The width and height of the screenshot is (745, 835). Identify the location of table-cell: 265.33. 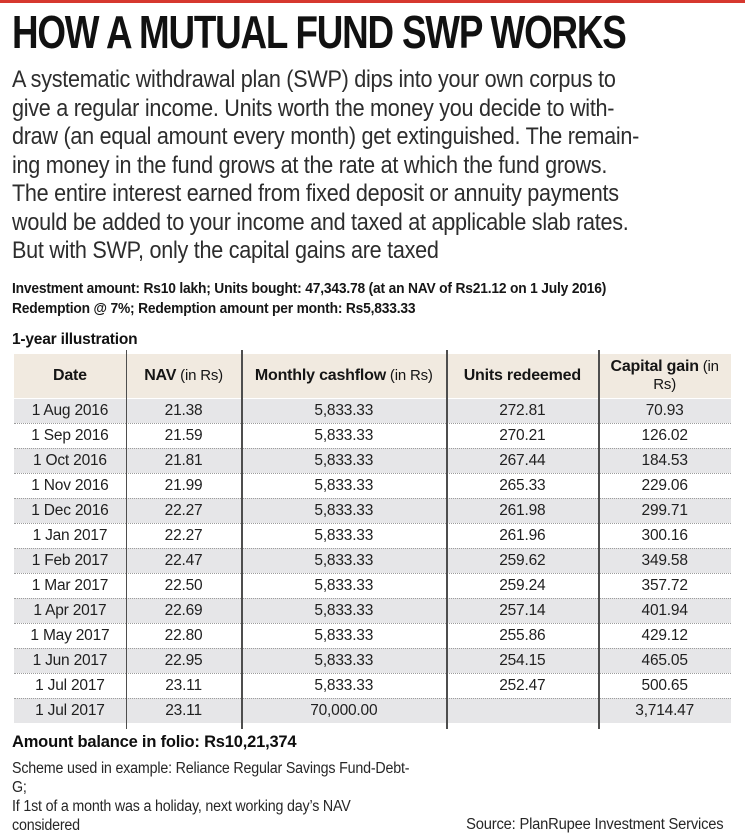
(522, 485).